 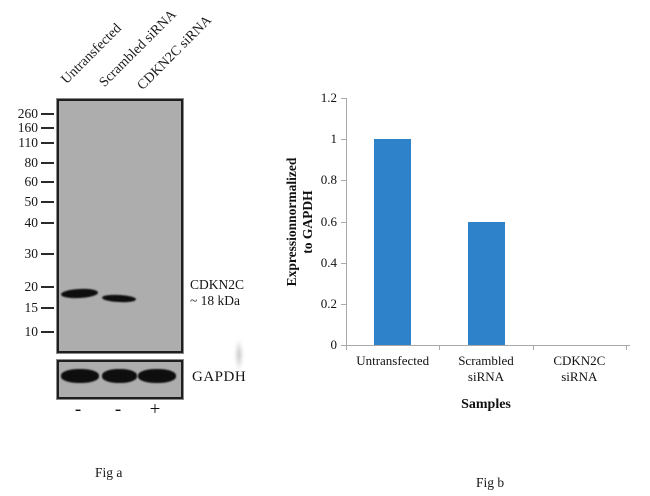 I want to click on gapdh-band-lane2, so click(x=119, y=376).